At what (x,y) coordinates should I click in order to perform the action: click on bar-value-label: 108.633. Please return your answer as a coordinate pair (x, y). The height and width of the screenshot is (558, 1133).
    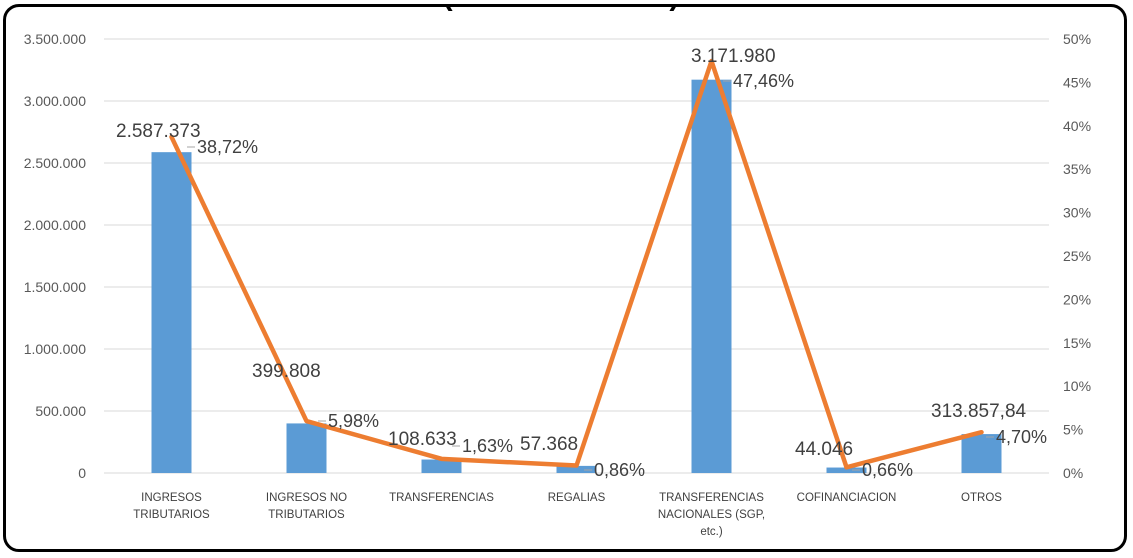
    Looking at the image, I should click on (422, 439).